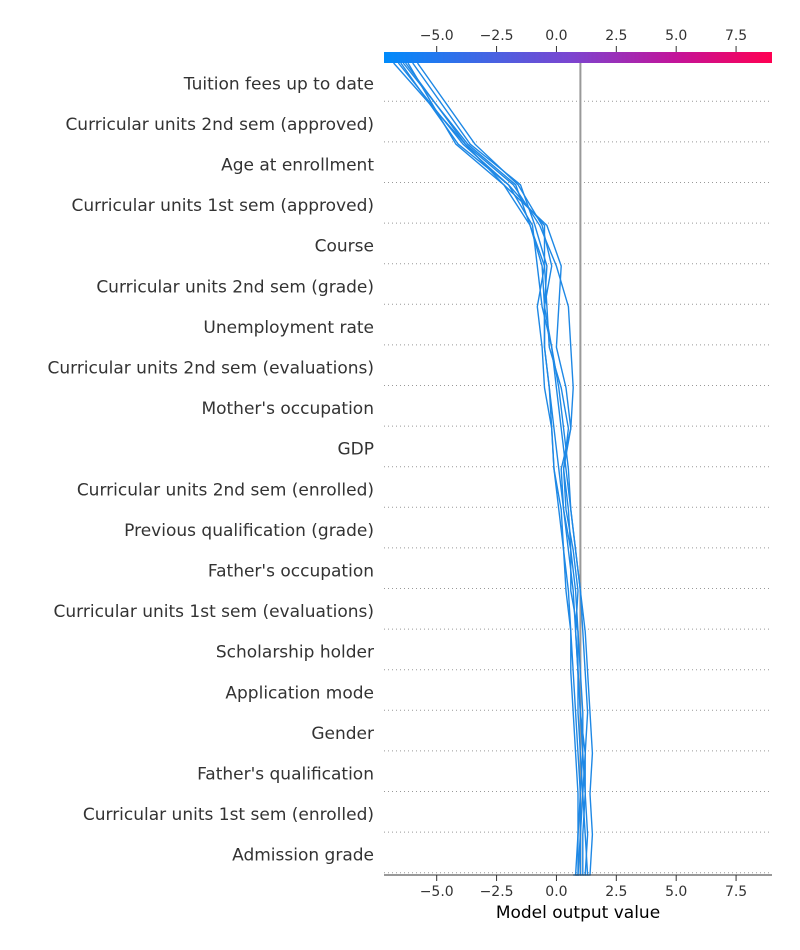 The image size is (800, 950). I want to click on feature-label: Curricular units 1st sem (approved), so click(222, 206).